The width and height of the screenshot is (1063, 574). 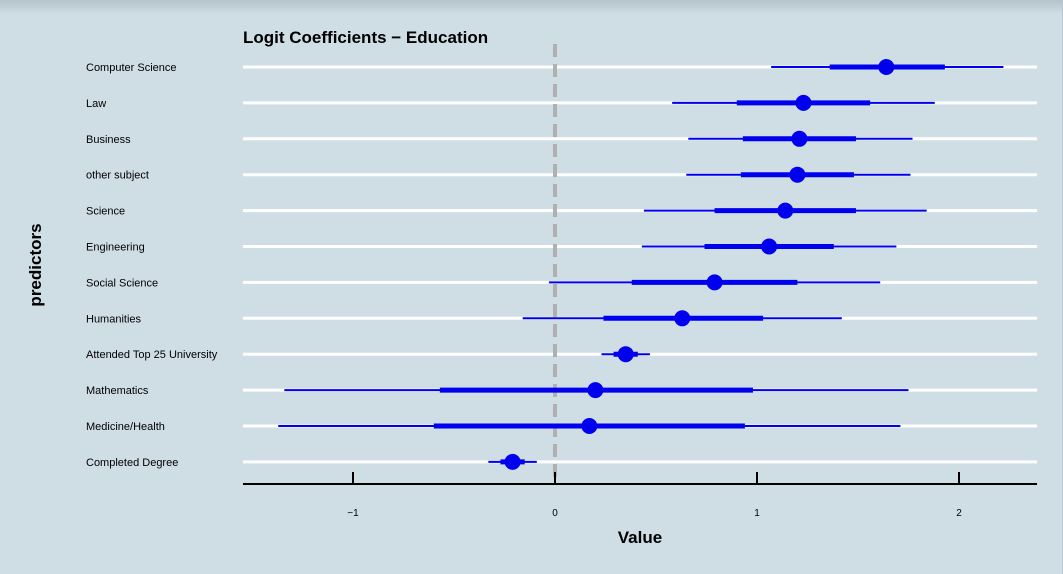 What do you see at coordinates (108, 140) in the screenshot?
I see `category-label: Business` at bounding box center [108, 140].